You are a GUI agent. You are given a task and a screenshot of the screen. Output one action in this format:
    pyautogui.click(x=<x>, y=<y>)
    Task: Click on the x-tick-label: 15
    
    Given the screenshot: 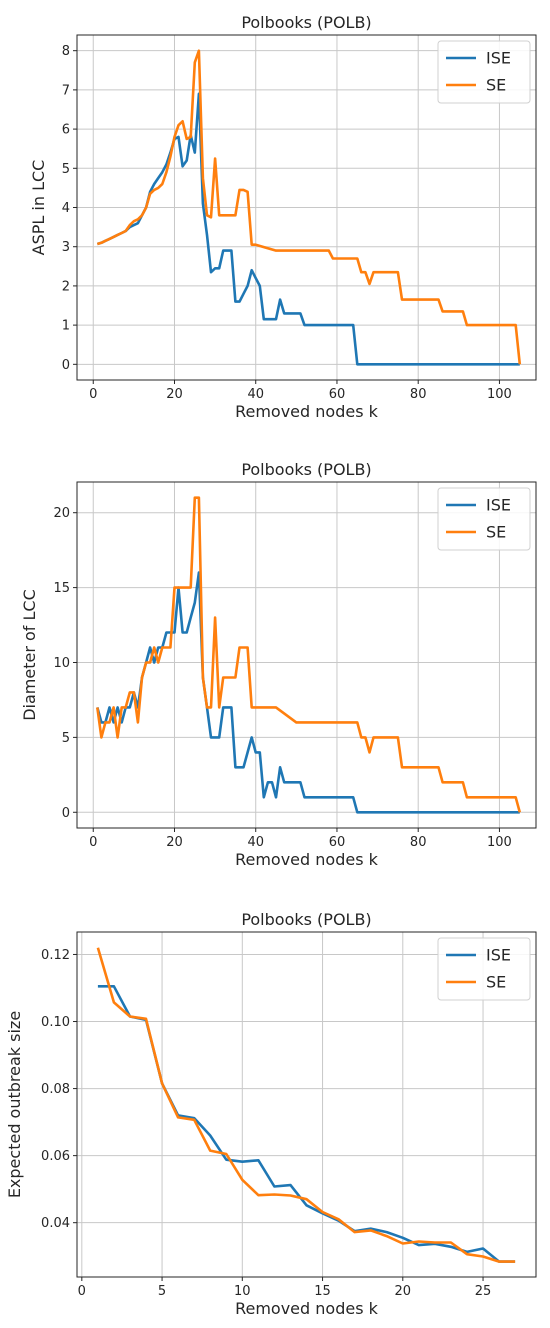 What is the action you would take?
    pyautogui.click(x=322, y=1291)
    